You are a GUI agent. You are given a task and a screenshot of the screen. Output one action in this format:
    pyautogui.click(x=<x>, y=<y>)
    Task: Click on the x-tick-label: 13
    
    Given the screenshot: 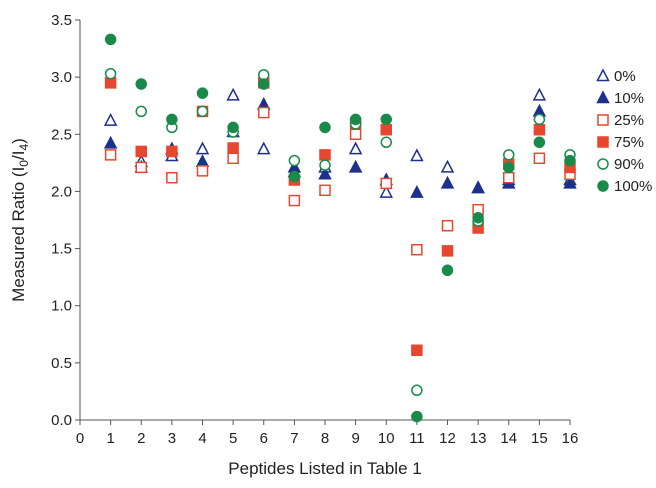 What is the action you would take?
    pyautogui.click(x=478, y=438)
    